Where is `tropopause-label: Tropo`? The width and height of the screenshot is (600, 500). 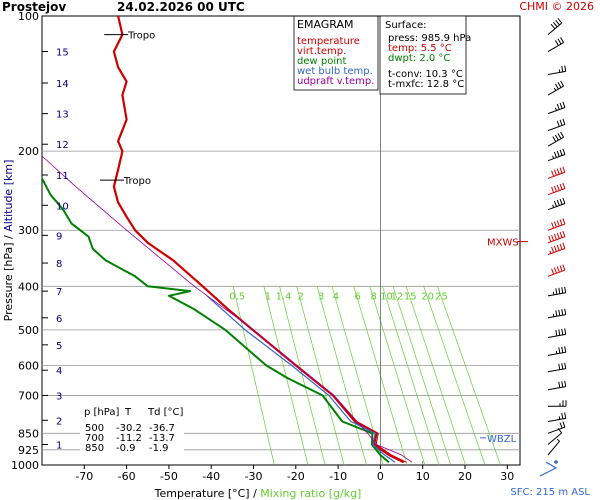
tropopause-label: Tropo is located at coordinates (141, 36).